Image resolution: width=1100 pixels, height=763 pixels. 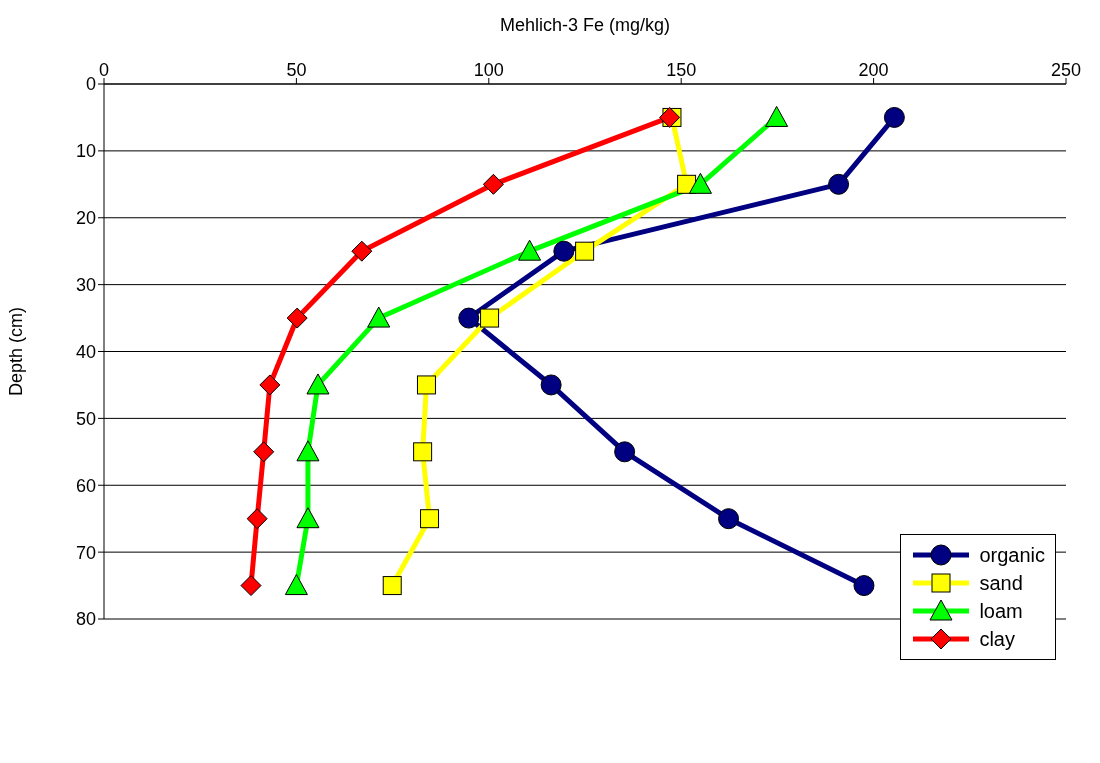 I want to click on y-tick-label: 80, so click(x=85, y=619).